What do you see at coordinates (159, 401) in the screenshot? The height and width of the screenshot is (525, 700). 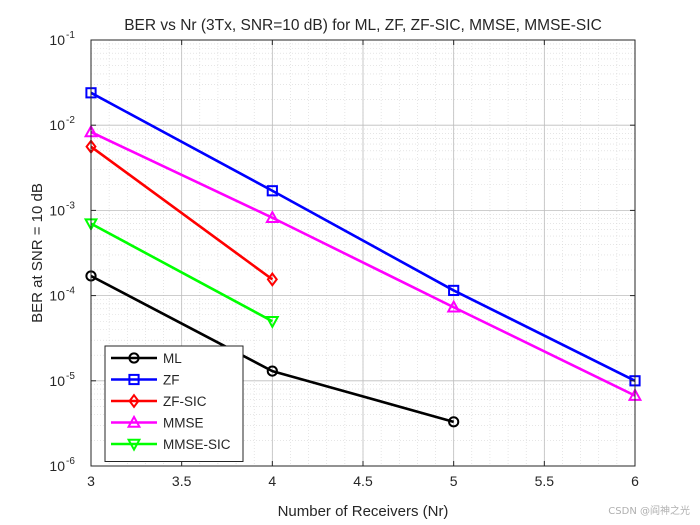 I see `legend-item-zf-sic: ZF-SIC` at bounding box center [159, 401].